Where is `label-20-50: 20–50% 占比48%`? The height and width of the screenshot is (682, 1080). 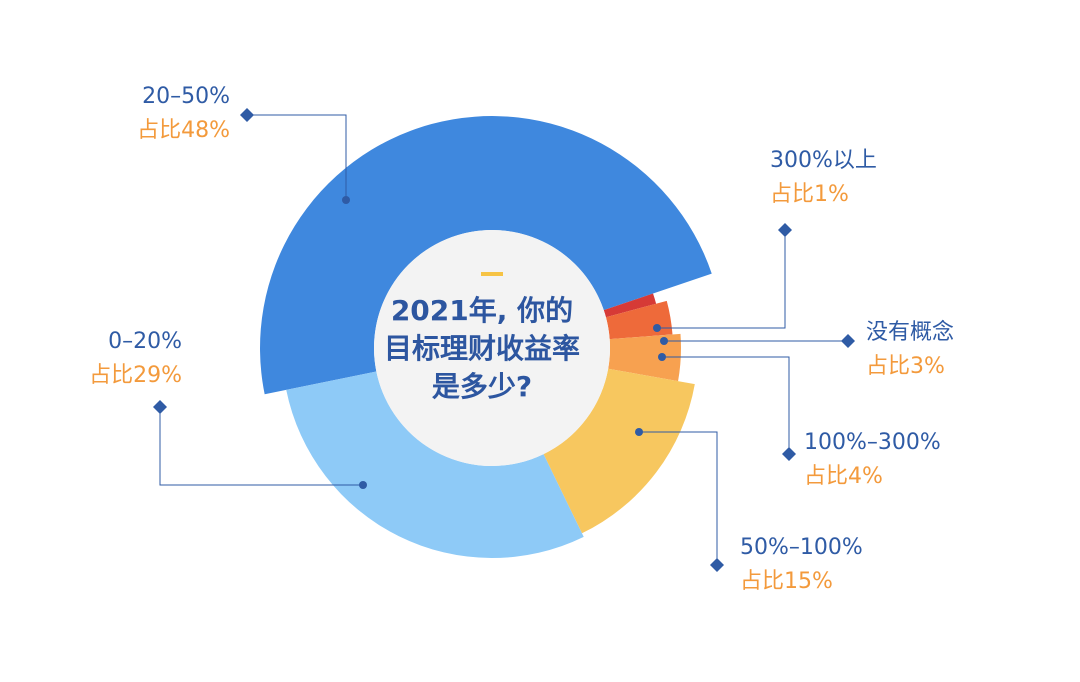 label-20-50: 20–50% 占比48% is located at coordinates (165, 114).